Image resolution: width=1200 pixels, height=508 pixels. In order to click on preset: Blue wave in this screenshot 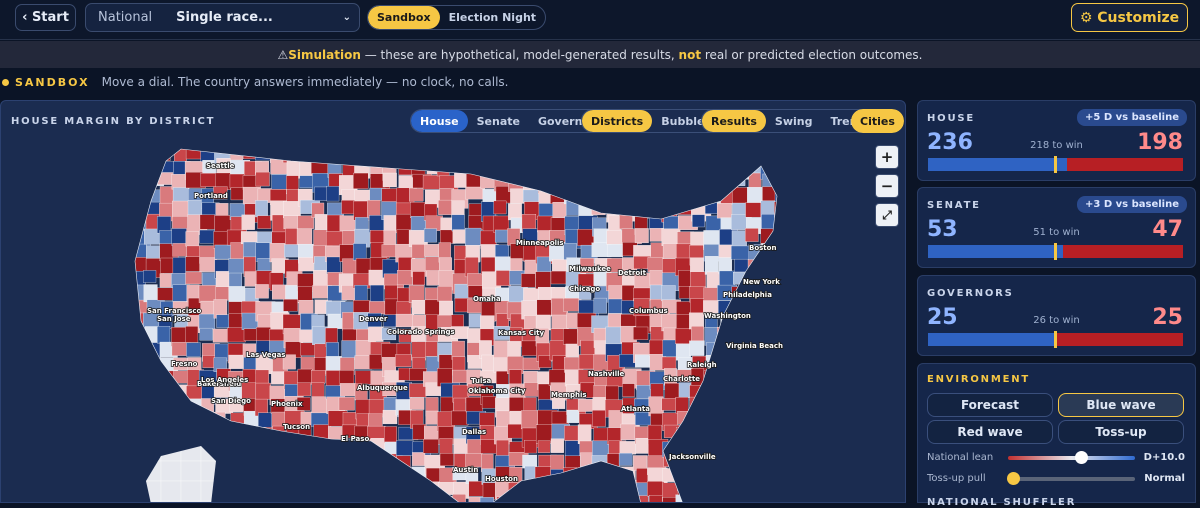, I will do `click(1121, 405)`.